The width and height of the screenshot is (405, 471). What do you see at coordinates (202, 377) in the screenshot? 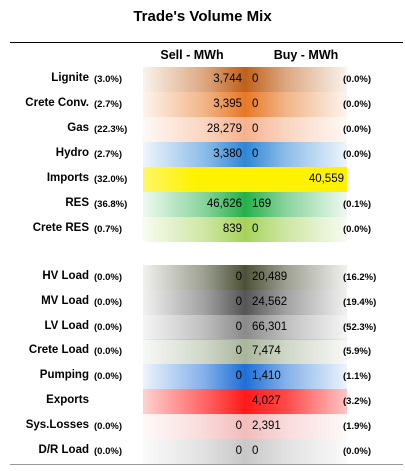
I see `table-row-pumping: Pumping (0.0%) 0 1,410 (1.1%)` at bounding box center [202, 377].